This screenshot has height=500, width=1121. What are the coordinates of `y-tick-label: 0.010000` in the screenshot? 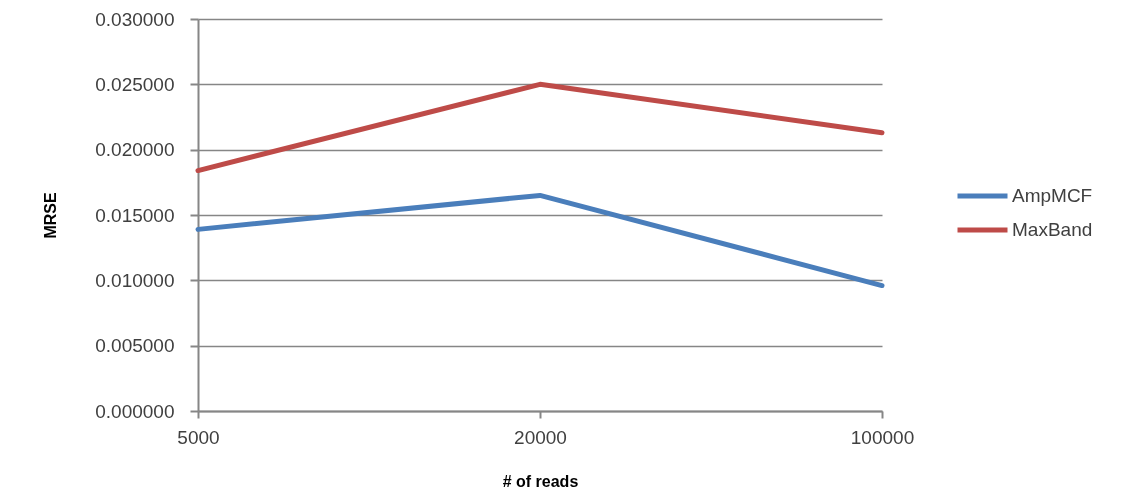 It's located at (135, 280).